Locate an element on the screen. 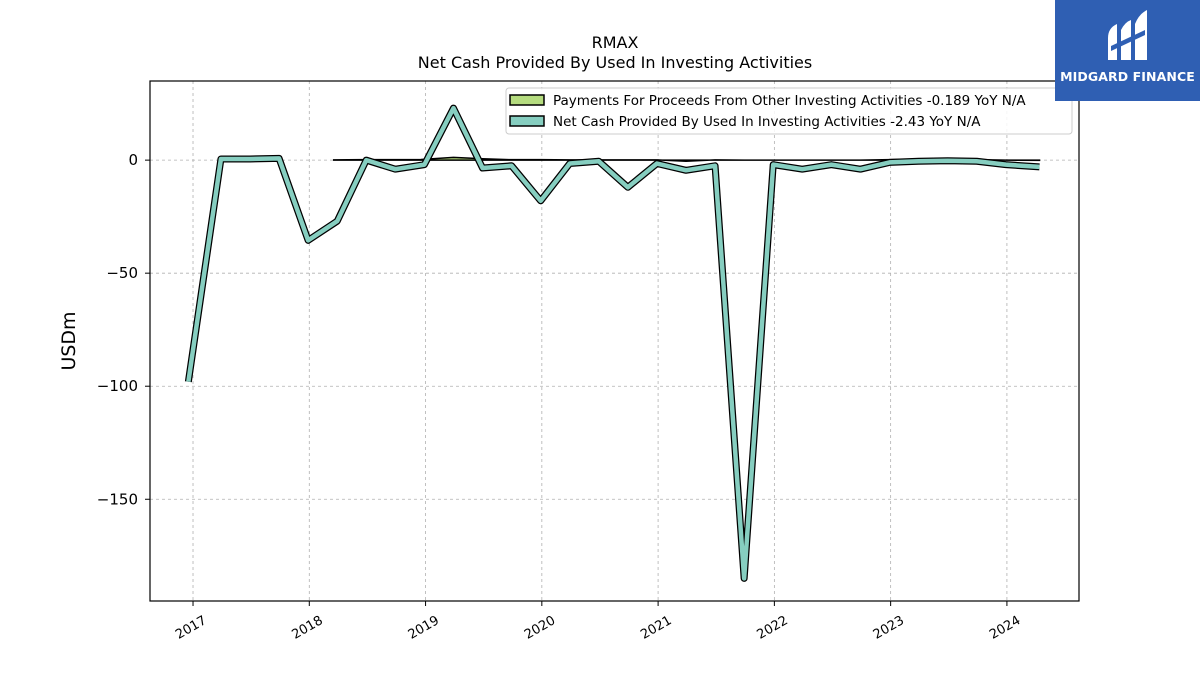 The image size is (1200, 675). x-tick-label: 2017 is located at coordinates (191, 628).